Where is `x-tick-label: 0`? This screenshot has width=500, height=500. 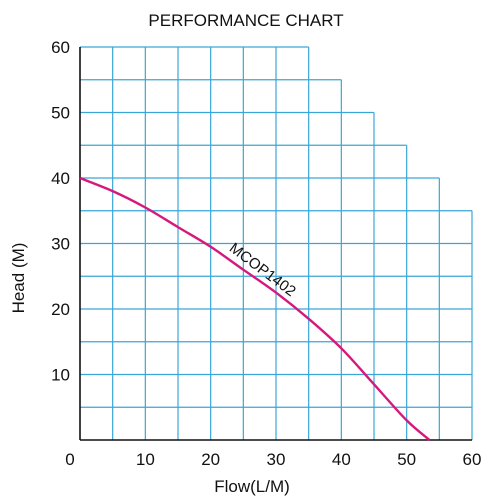 x-tick-label: 0 is located at coordinates (69, 459).